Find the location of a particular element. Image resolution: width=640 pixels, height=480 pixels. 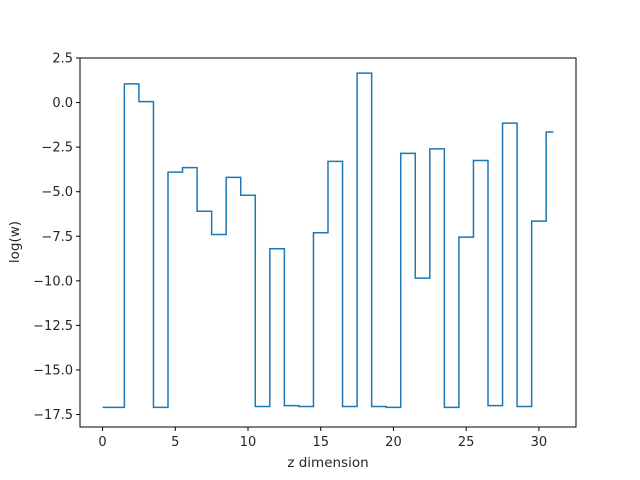

y-tick-label: −17.5 is located at coordinates (53, 415).